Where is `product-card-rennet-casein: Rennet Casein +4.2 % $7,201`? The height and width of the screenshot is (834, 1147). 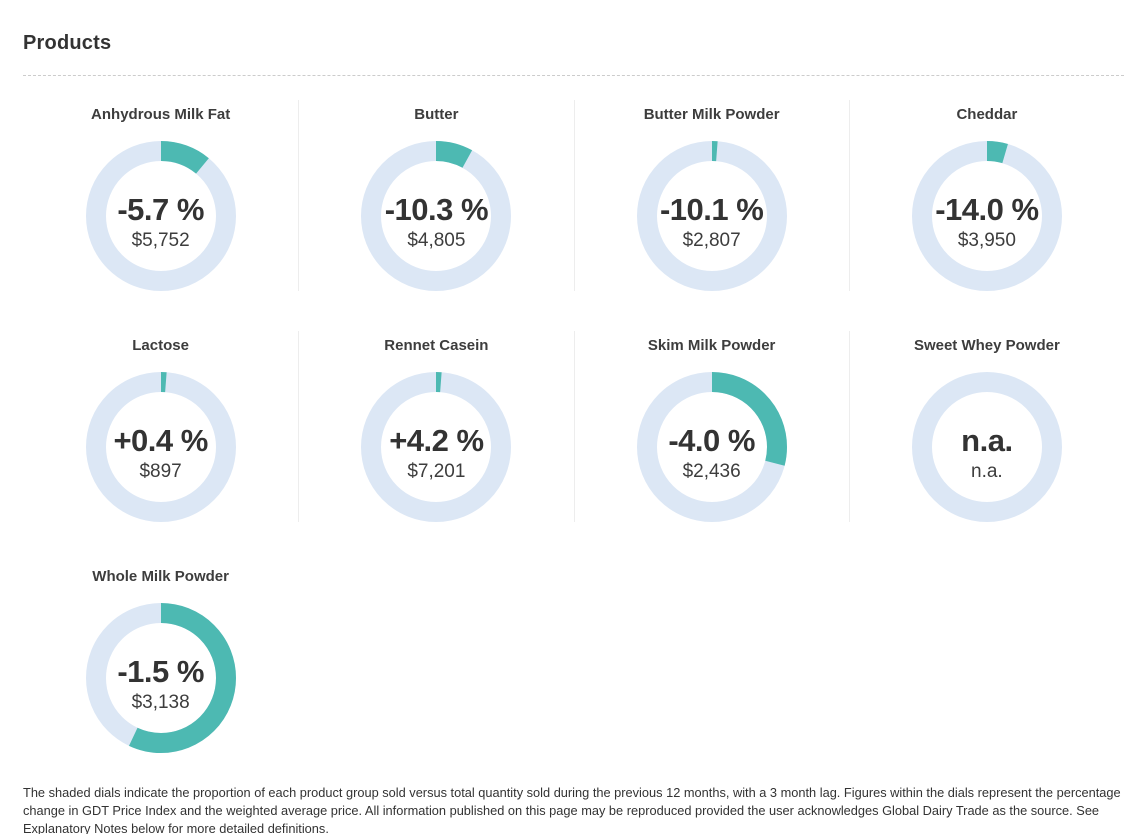
product-card-rennet-casein: Rennet Casein +4.2 % $7,201 is located at coordinates (435, 426).